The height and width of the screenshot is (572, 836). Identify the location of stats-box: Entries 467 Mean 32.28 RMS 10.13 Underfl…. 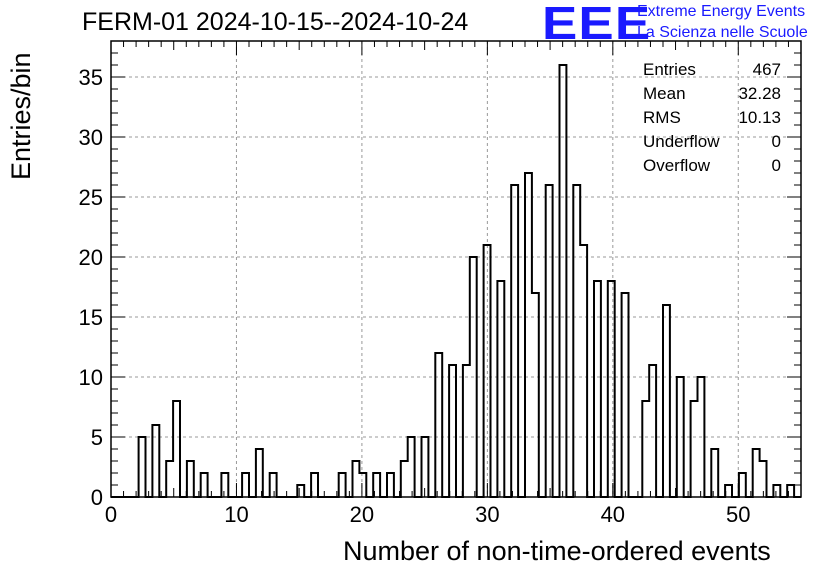
(712, 120).